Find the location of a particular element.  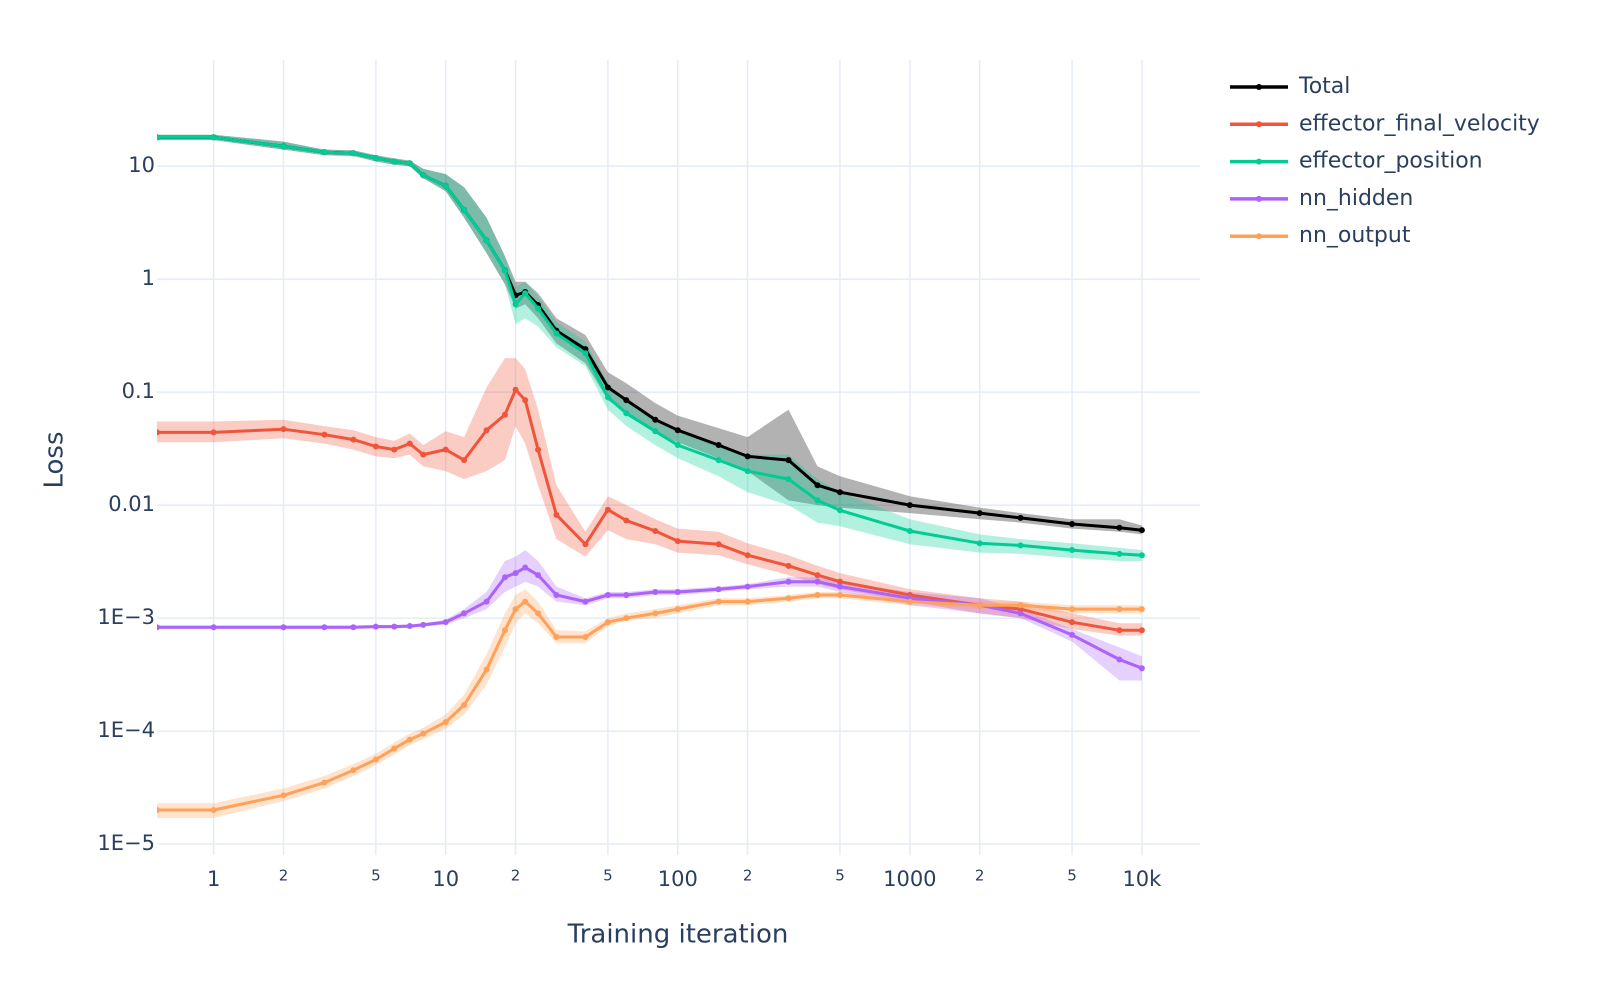

x-tick-label: 10k is located at coordinates (1142, 879).